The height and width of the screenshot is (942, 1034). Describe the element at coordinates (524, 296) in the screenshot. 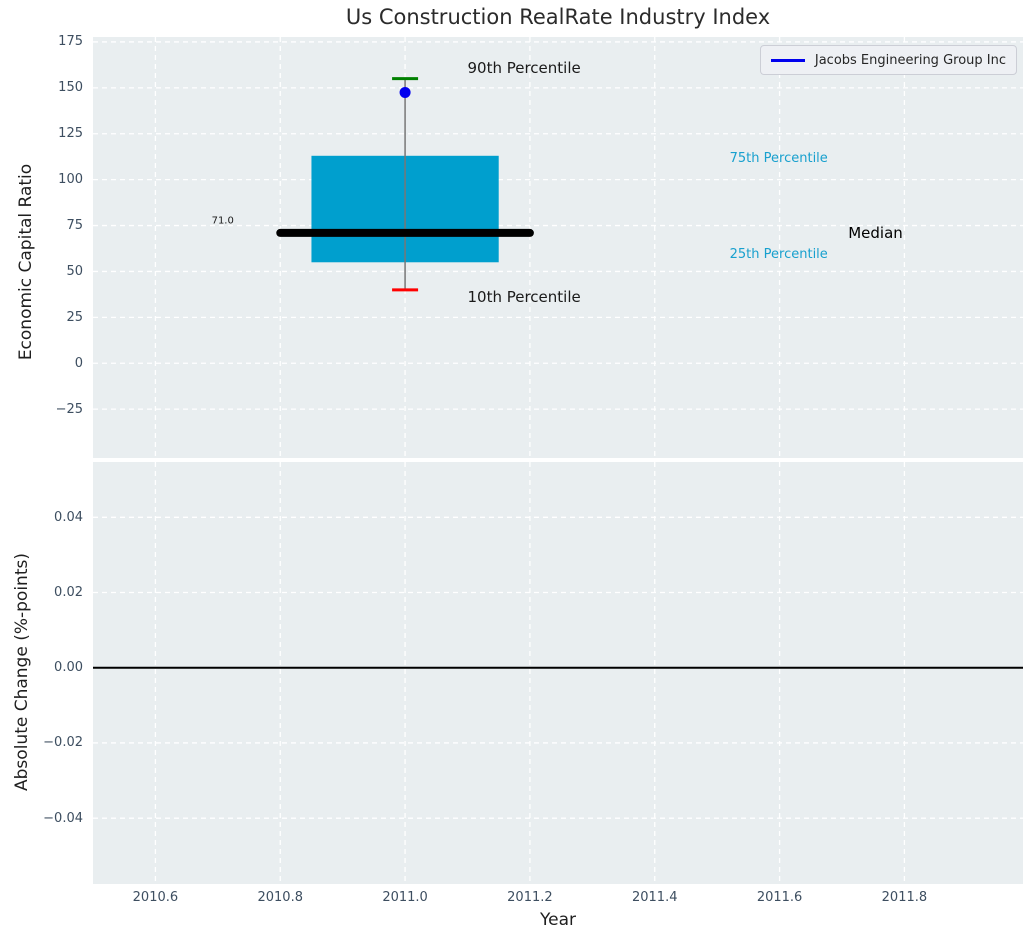

I see `annotation-10th-percentile: 10th Percentile` at that location.